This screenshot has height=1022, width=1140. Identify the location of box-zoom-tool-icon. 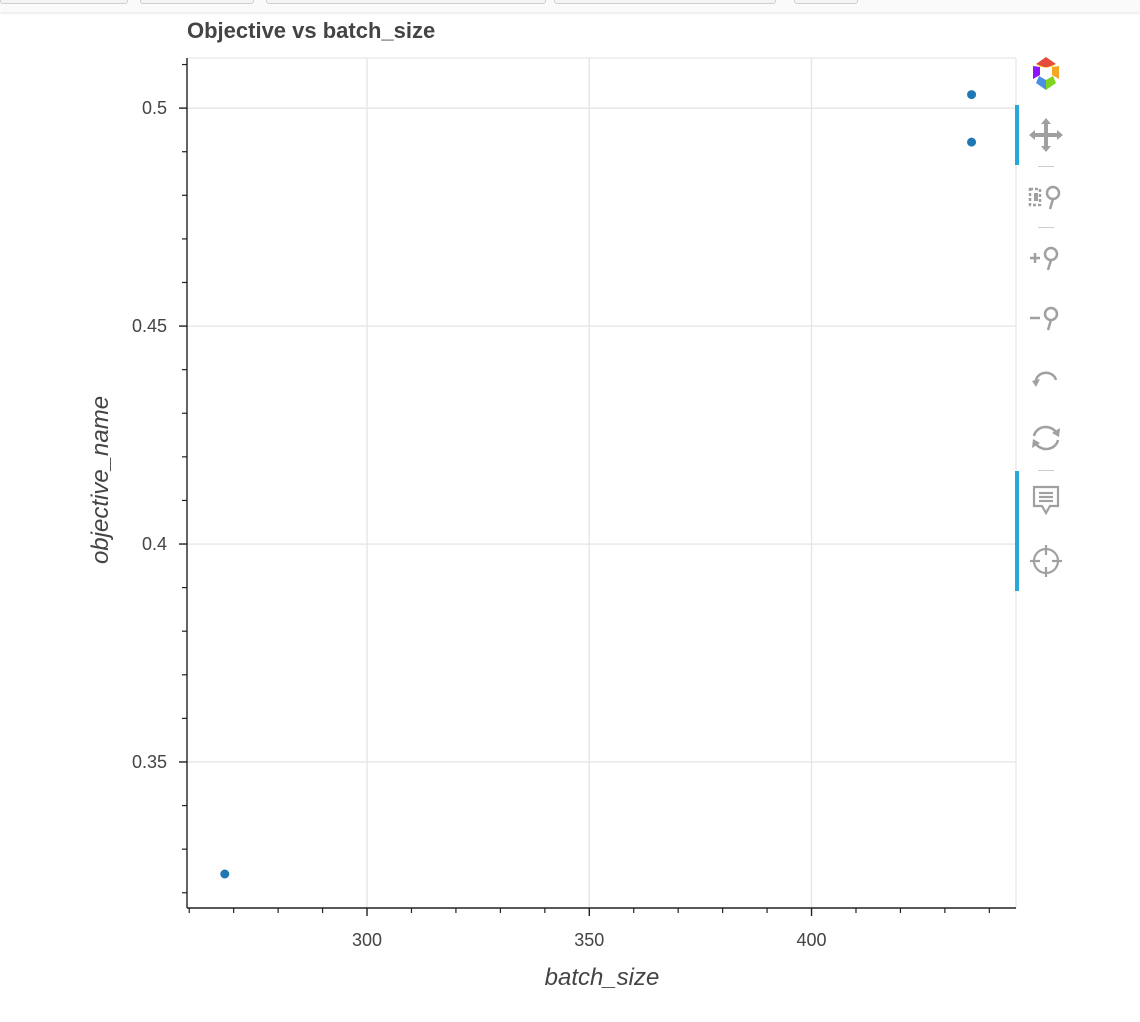
(1044, 197).